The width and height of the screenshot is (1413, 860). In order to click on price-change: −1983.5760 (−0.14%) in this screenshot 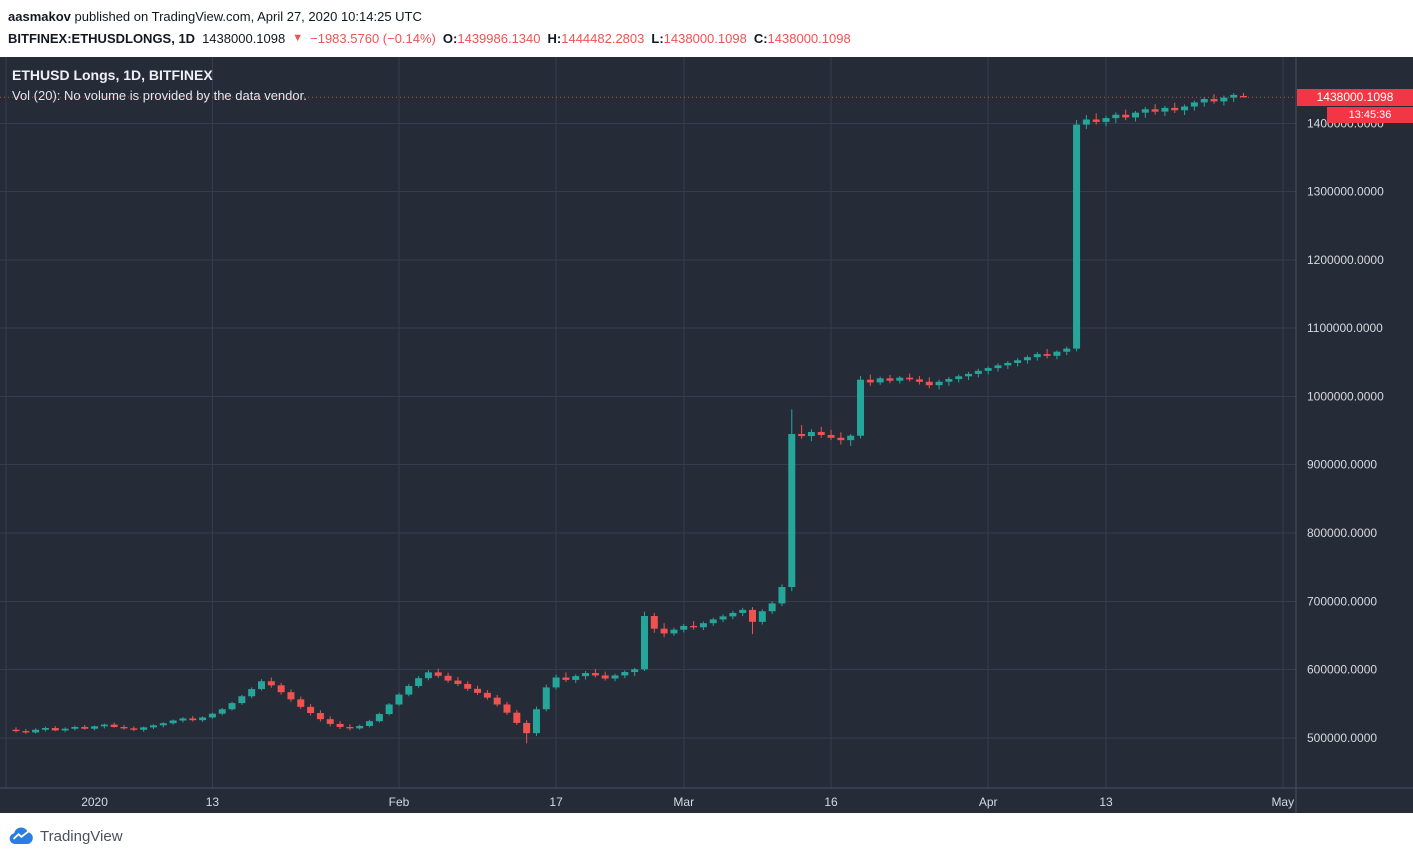, I will do `click(373, 38)`.